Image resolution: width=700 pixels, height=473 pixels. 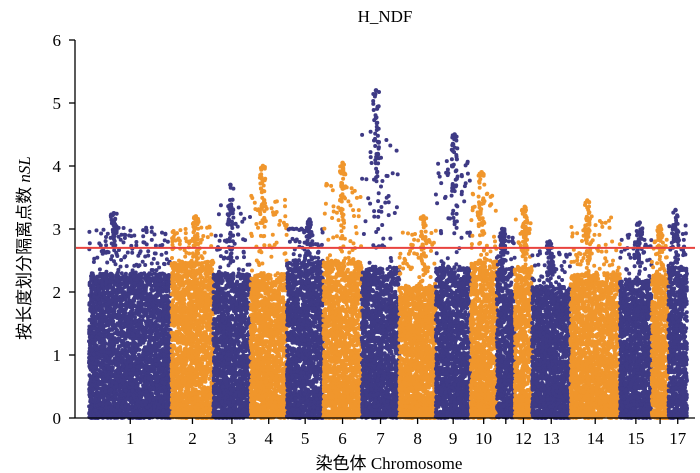 I want to click on x-tick-label-9: 9, so click(x=453, y=438).